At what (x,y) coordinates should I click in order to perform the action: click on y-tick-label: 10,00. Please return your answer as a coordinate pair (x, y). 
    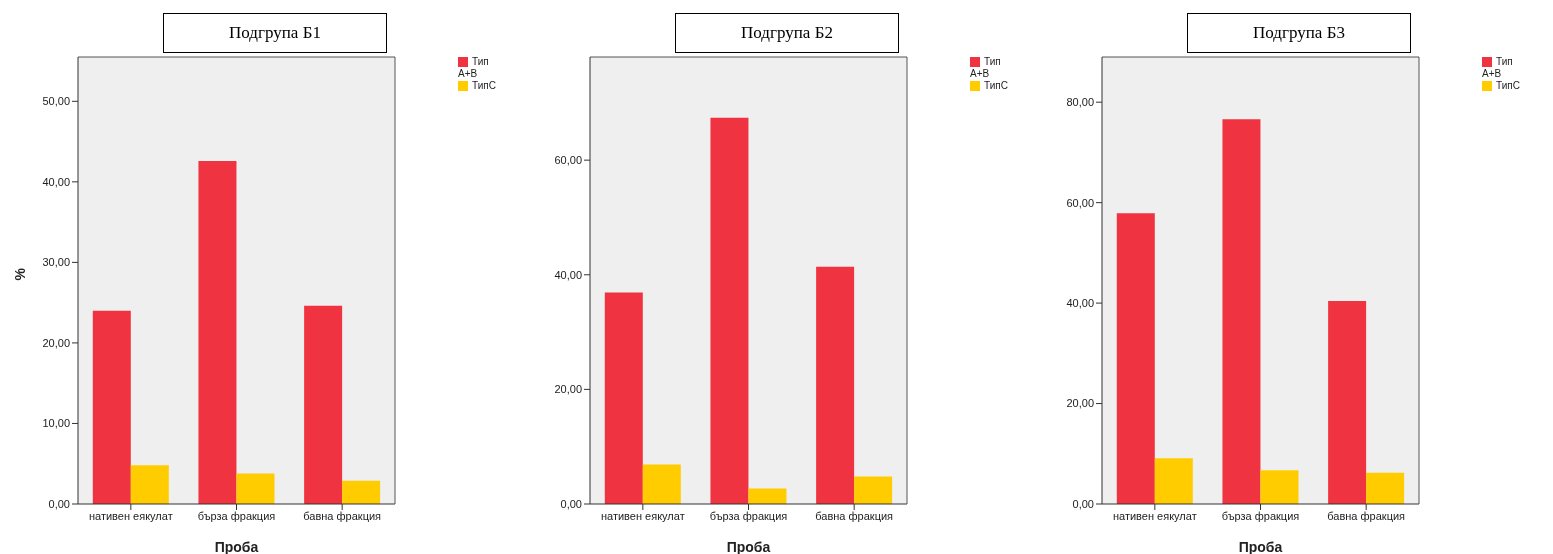
    Looking at the image, I should click on (56, 423).